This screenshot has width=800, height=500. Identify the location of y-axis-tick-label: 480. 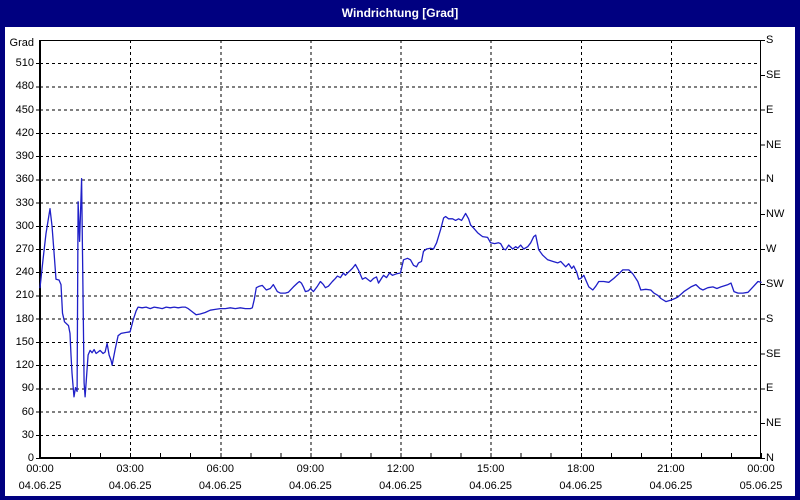
(24, 86).